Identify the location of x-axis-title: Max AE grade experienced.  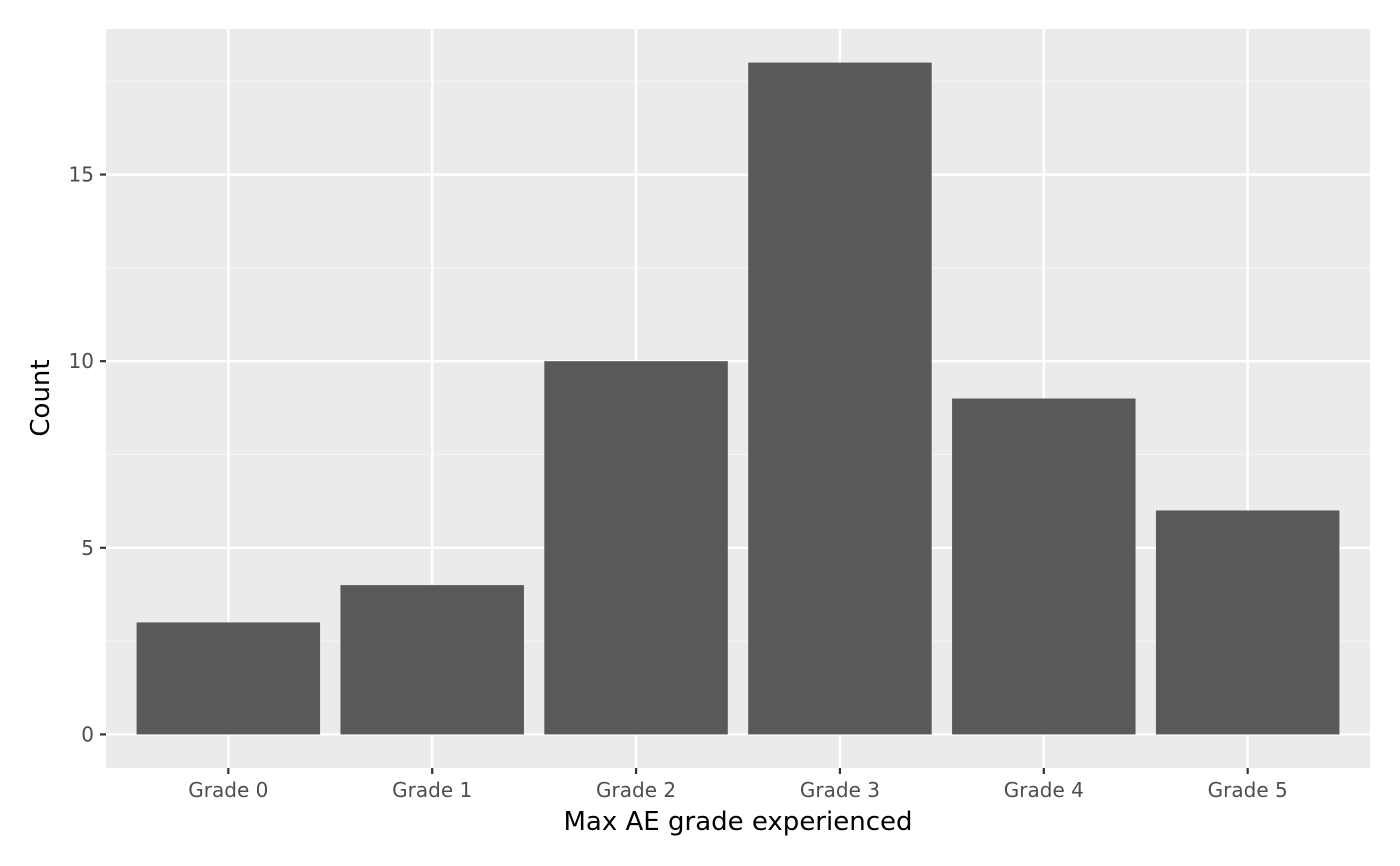
(738, 822).